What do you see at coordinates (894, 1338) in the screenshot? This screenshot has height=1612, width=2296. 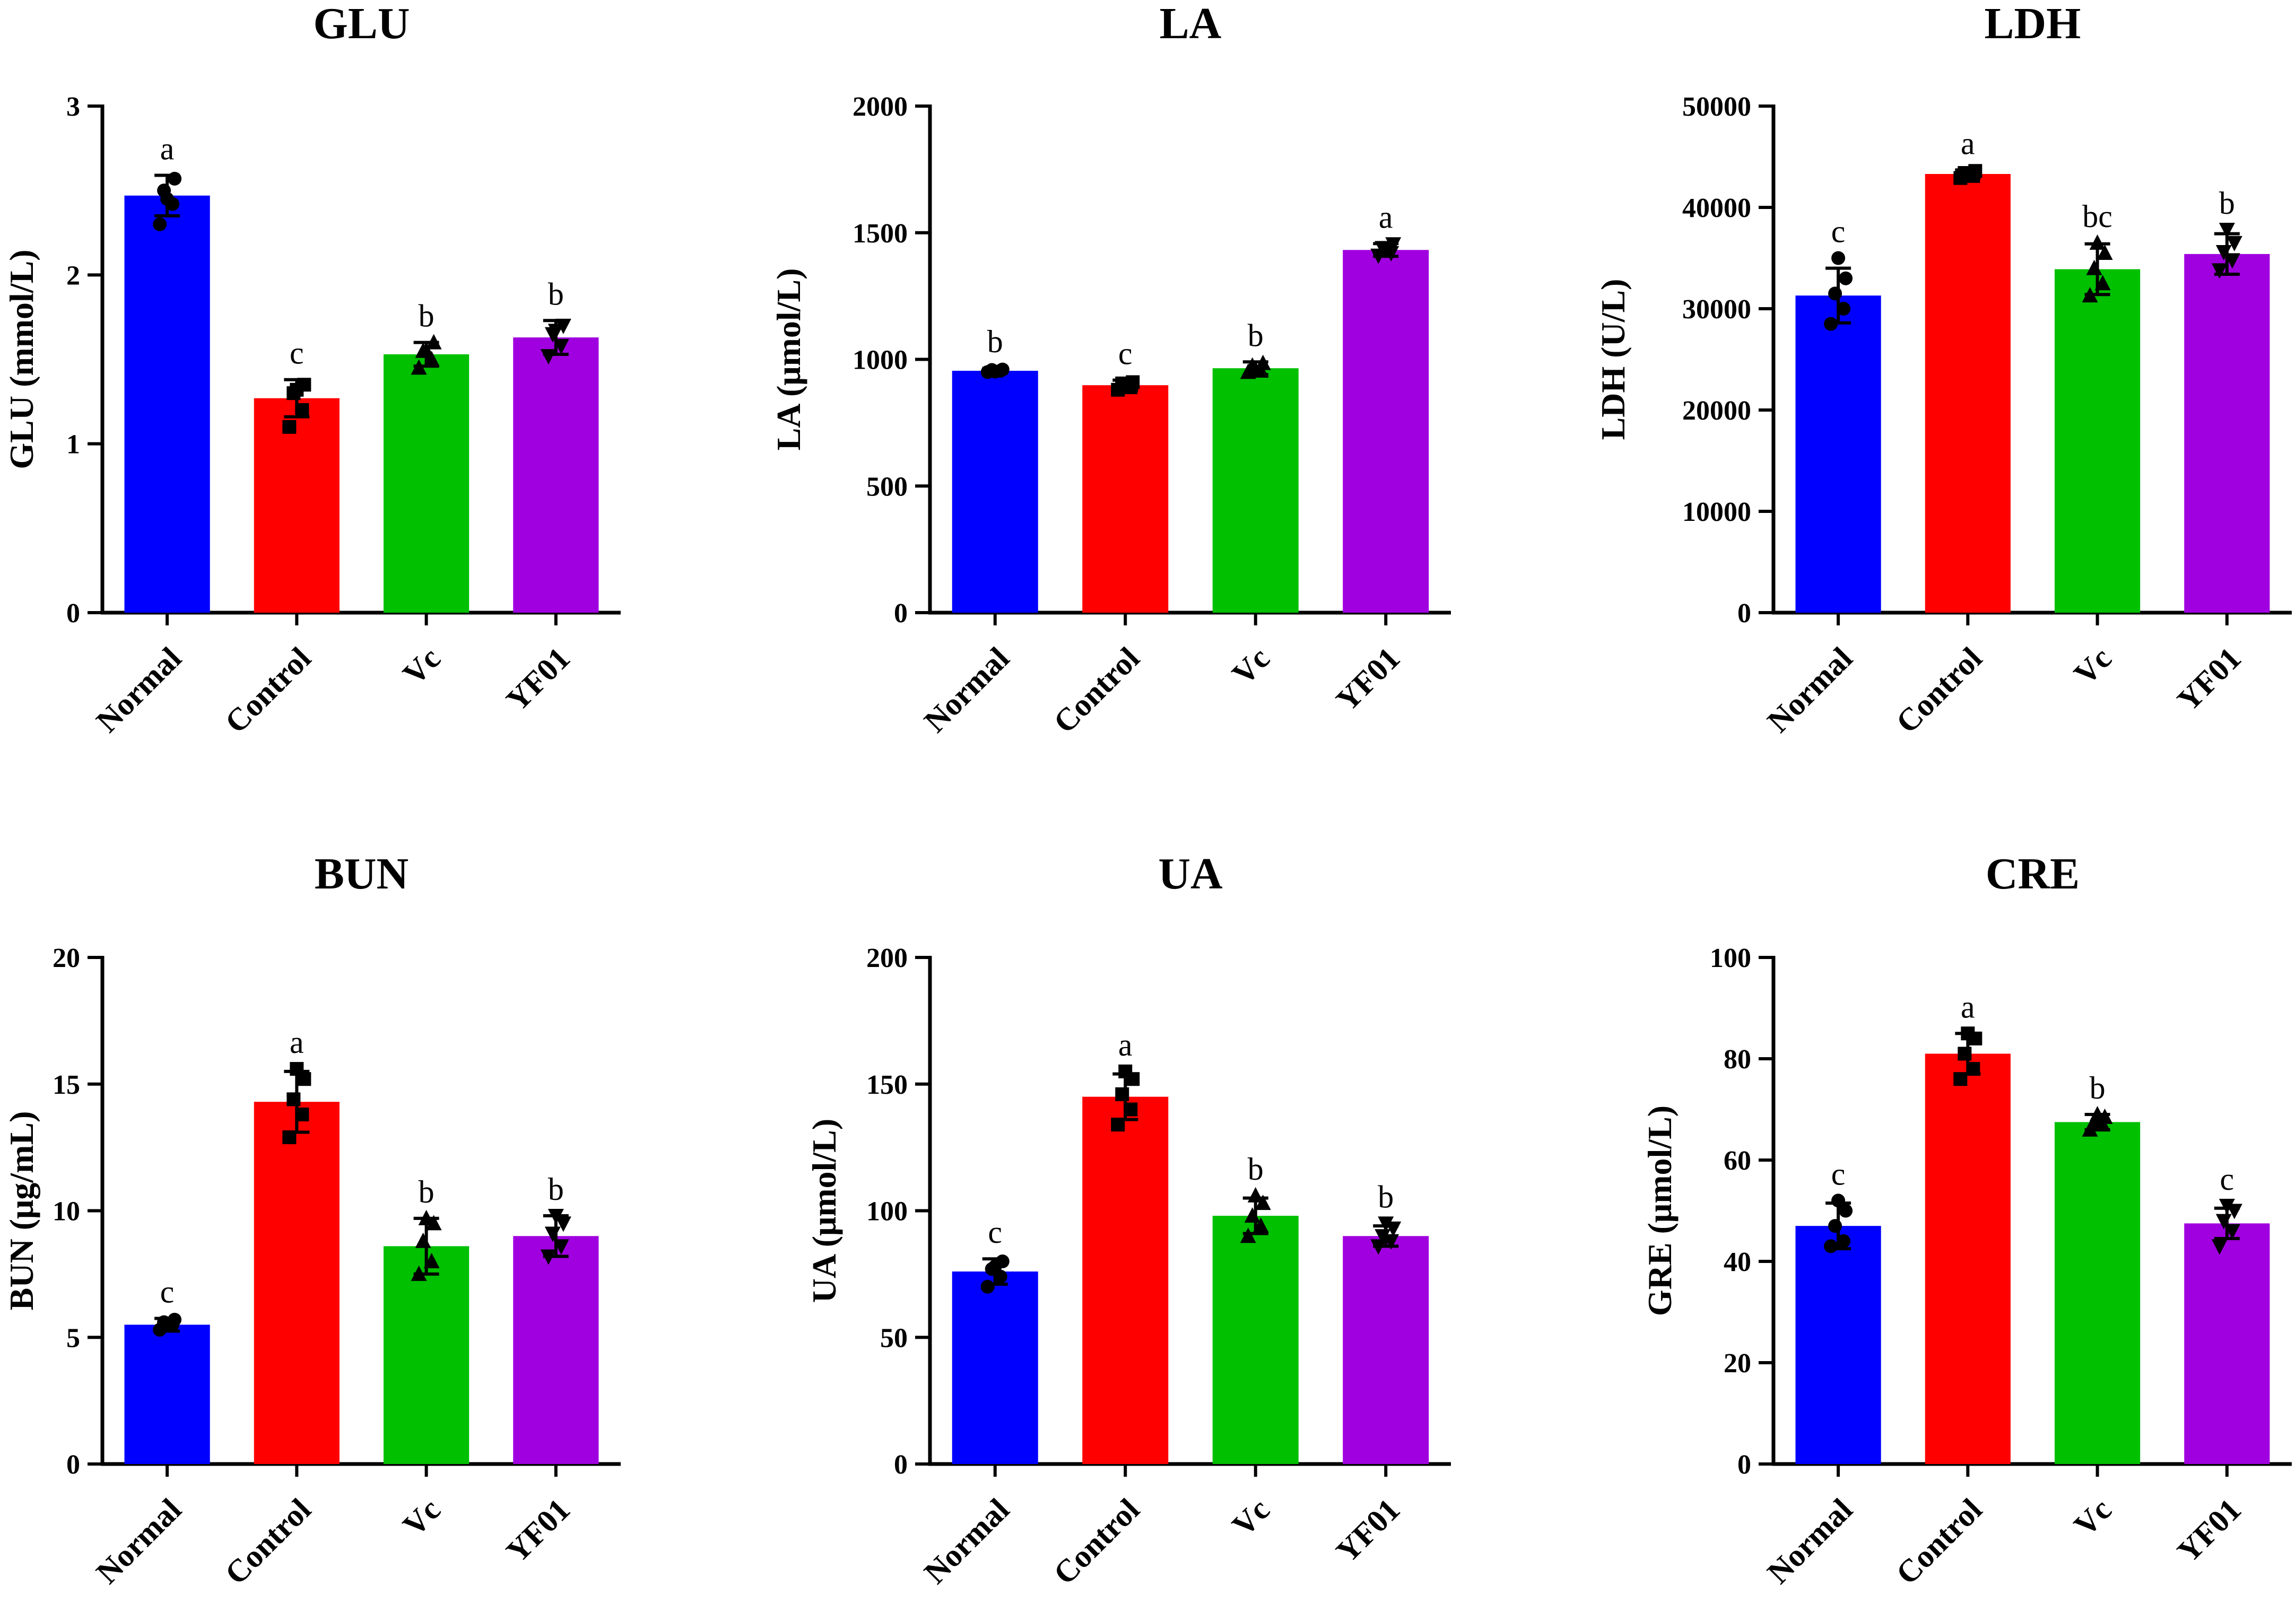 I see `y-tick-label: 50` at bounding box center [894, 1338].